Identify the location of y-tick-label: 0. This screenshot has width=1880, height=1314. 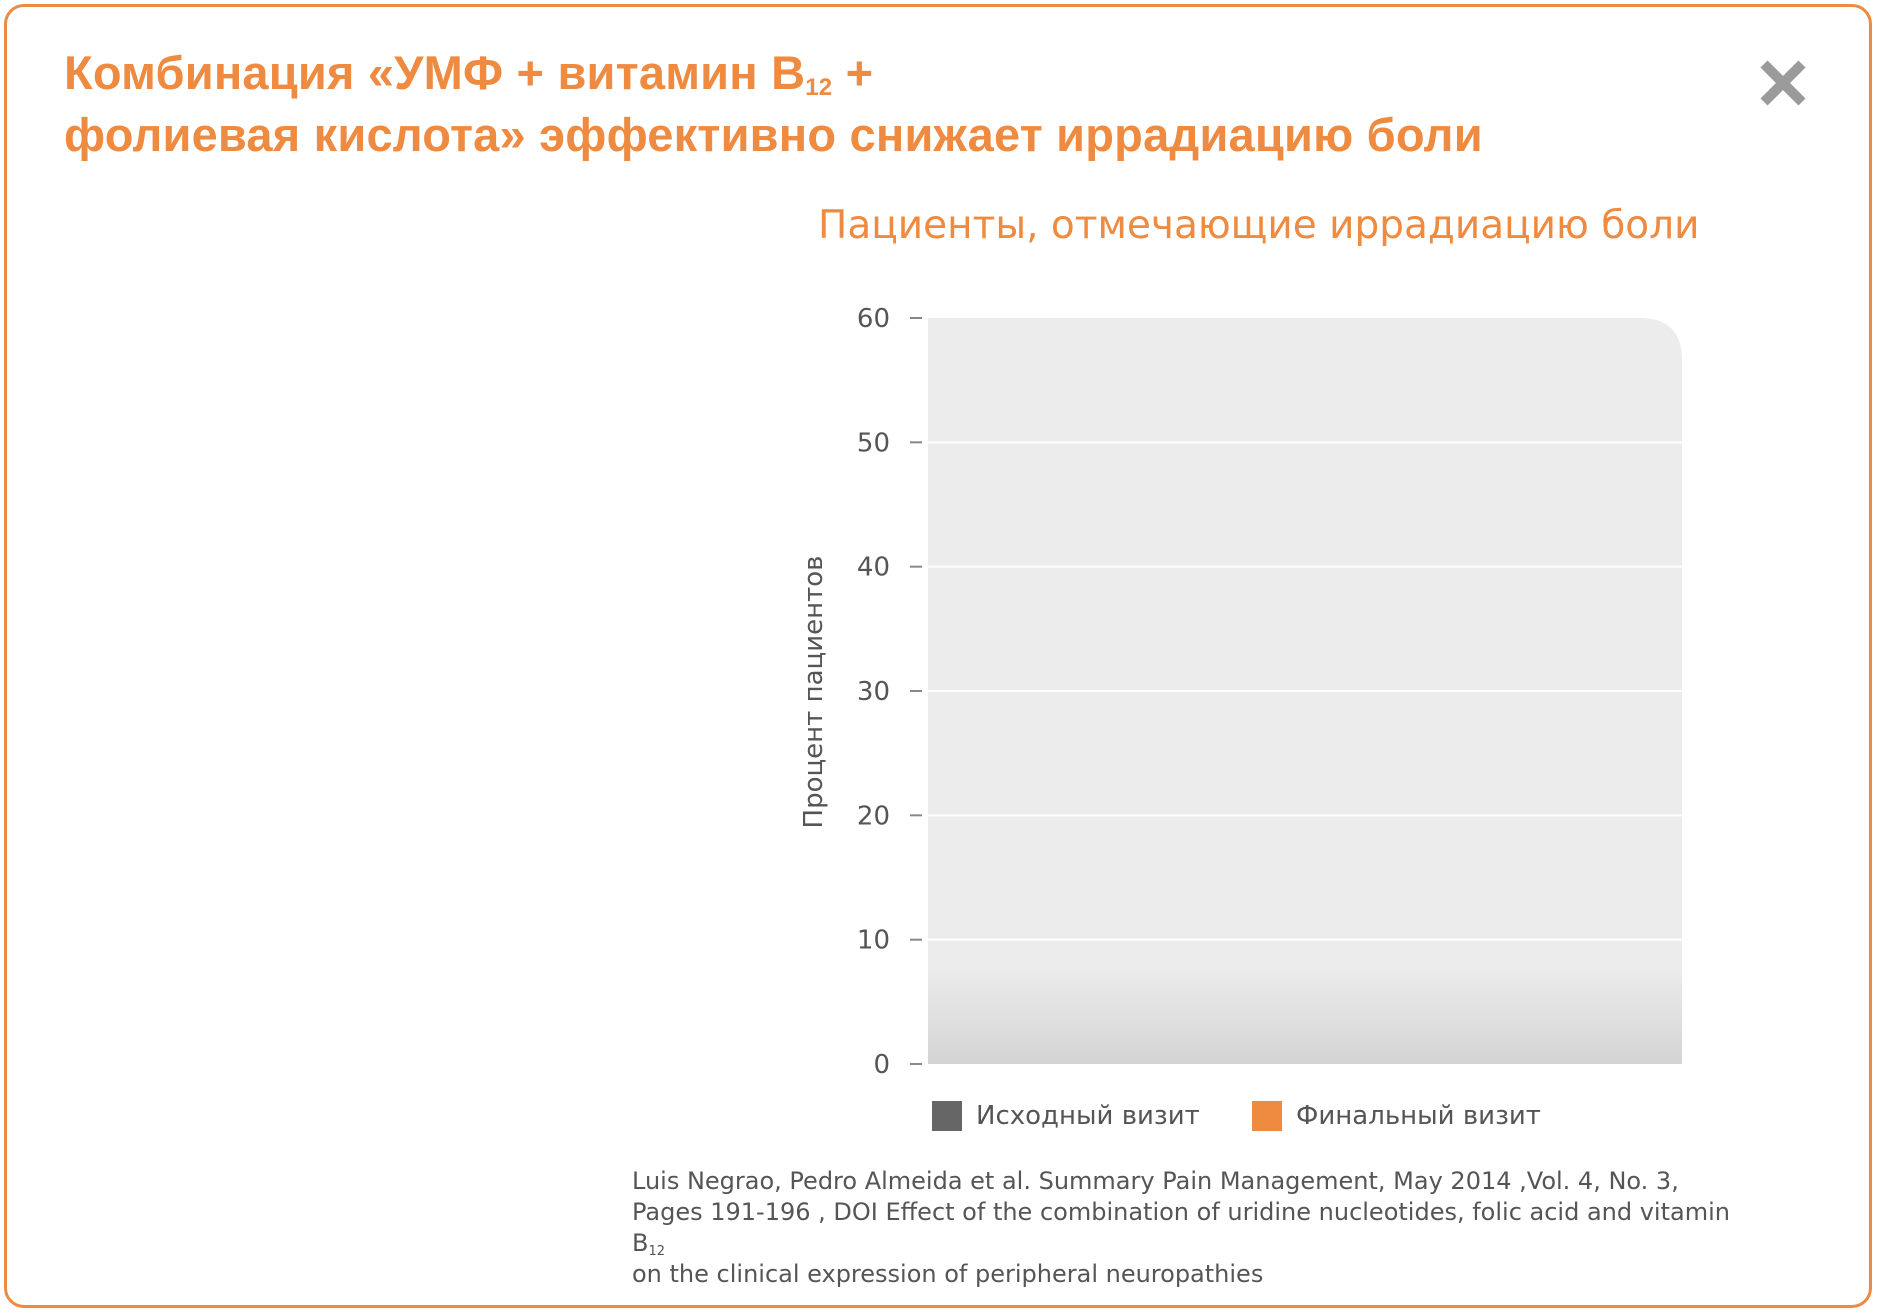
(881, 1065).